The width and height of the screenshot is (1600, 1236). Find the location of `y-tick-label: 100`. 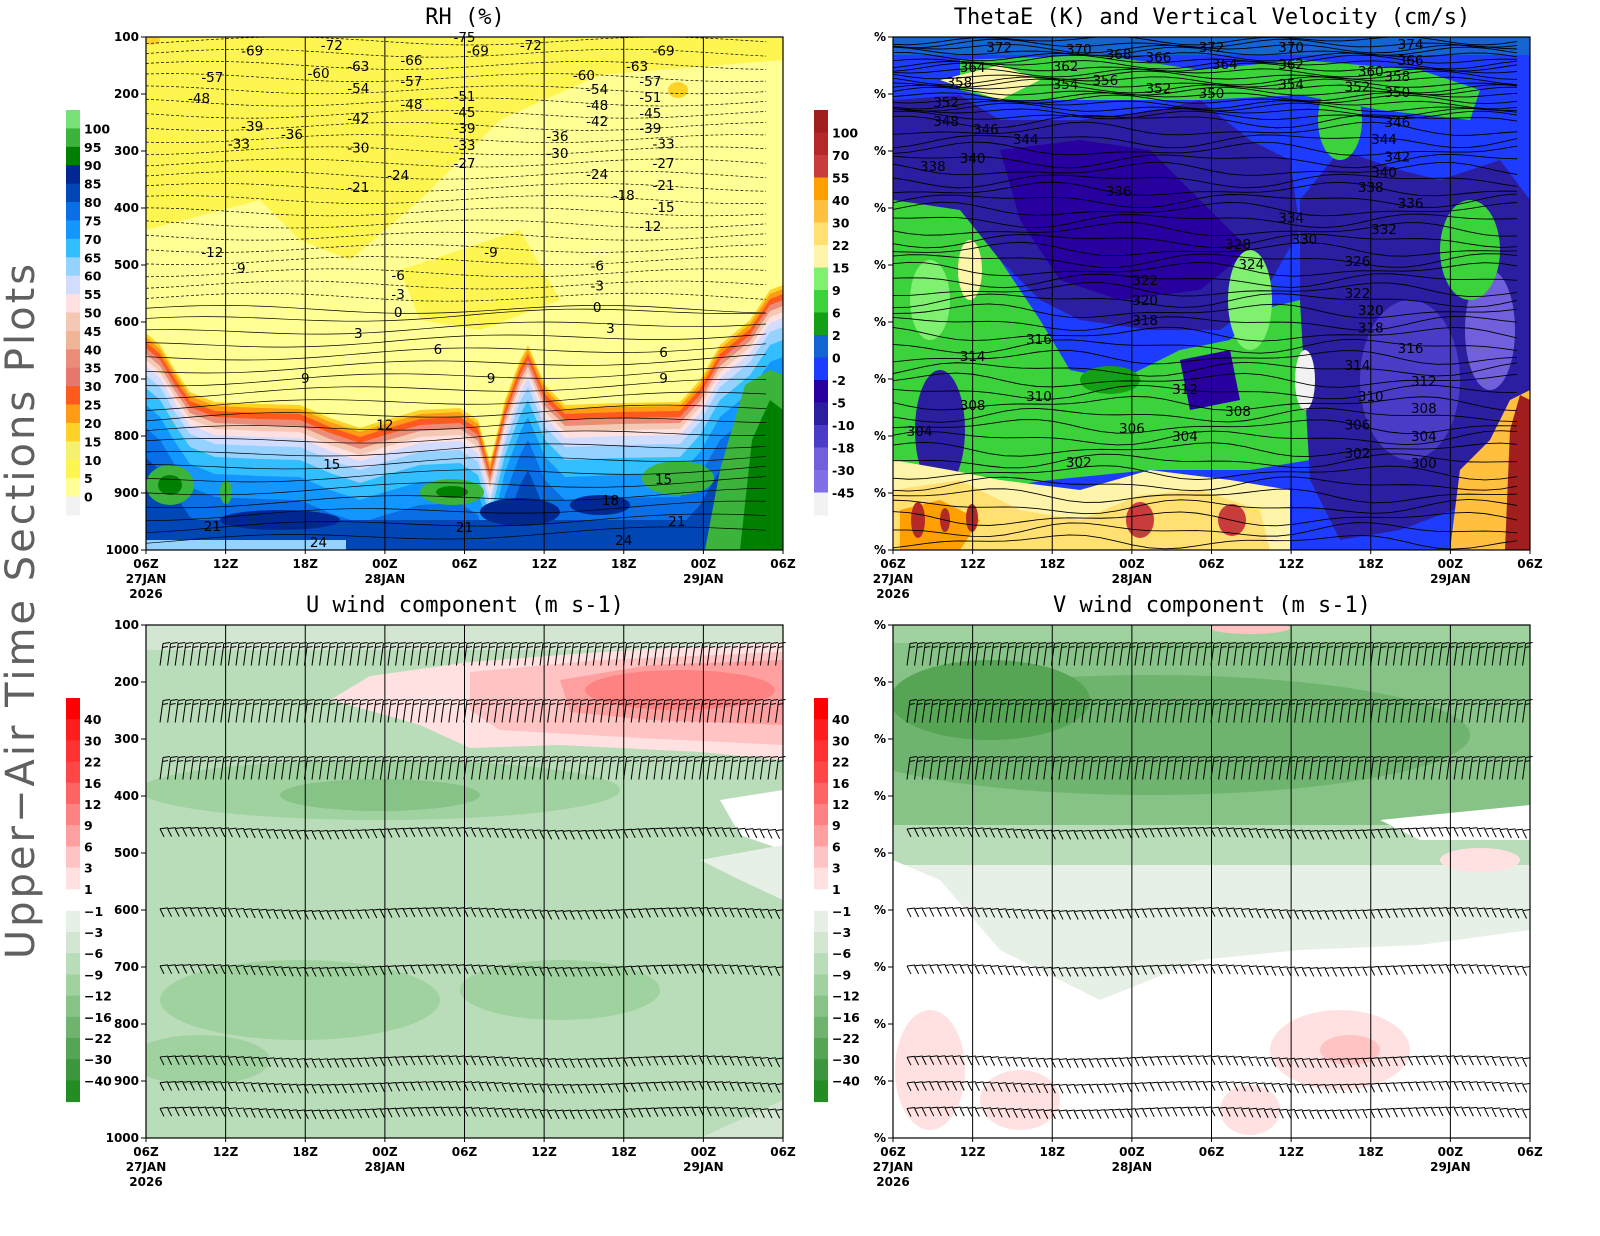

y-tick-label: 100 is located at coordinates (126, 37).